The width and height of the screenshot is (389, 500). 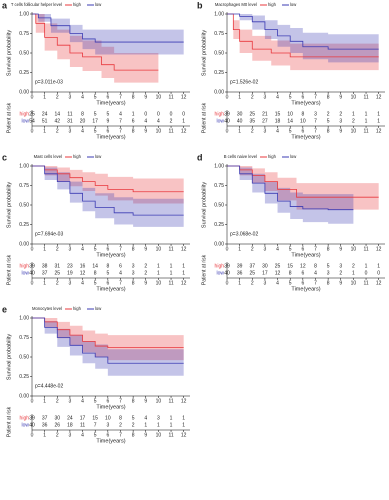 What do you see at coordinates (219, 73) in the screenshot?
I see `y-tick-label: 0.25` at bounding box center [219, 73].